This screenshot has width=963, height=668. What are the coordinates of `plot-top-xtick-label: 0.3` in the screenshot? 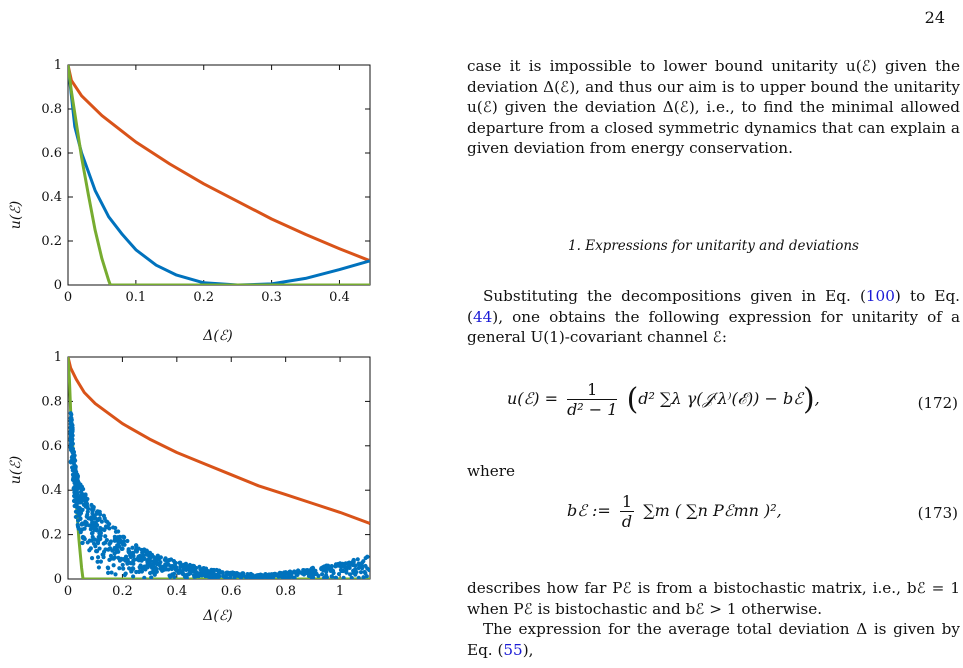 It's located at (271, 297).